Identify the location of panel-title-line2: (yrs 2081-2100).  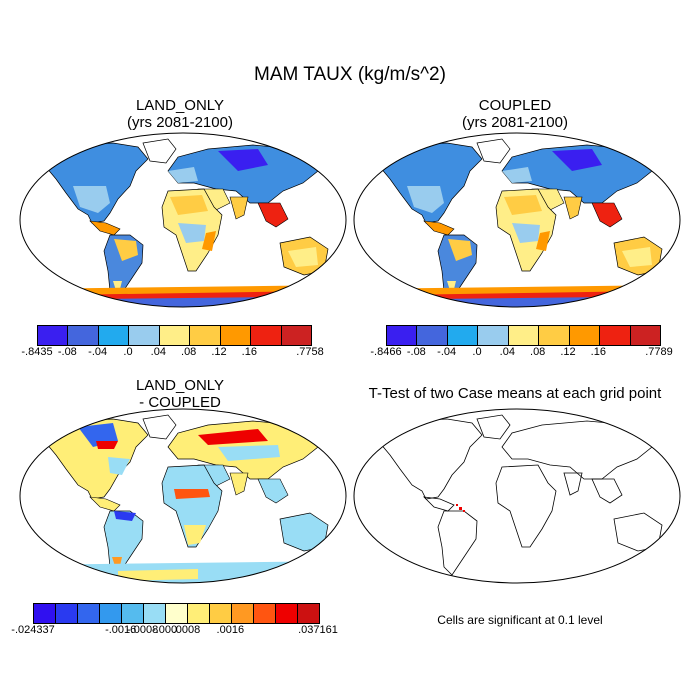
(515, 122).